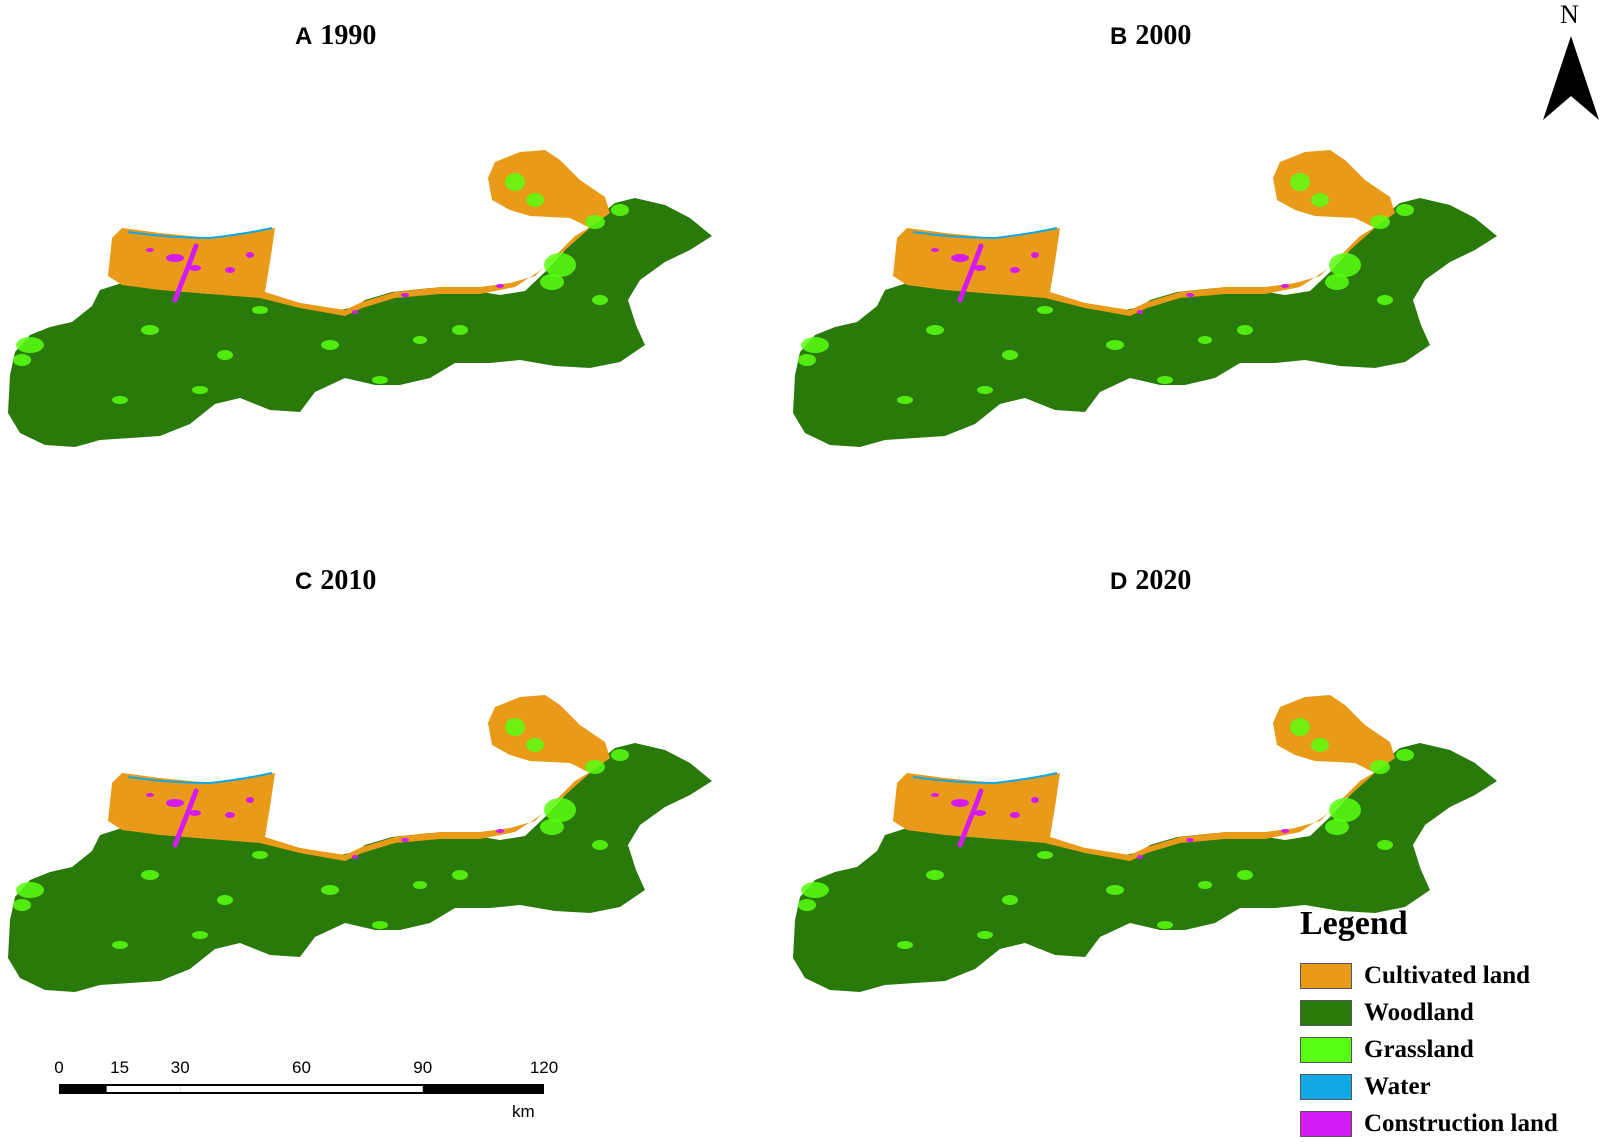 The width and height of the screenshot is (1602, 1142). What do you see at coordinates (523, 1111) in the screenshot?
I see `scale-unit: km` at bounding box center [523, 1111].